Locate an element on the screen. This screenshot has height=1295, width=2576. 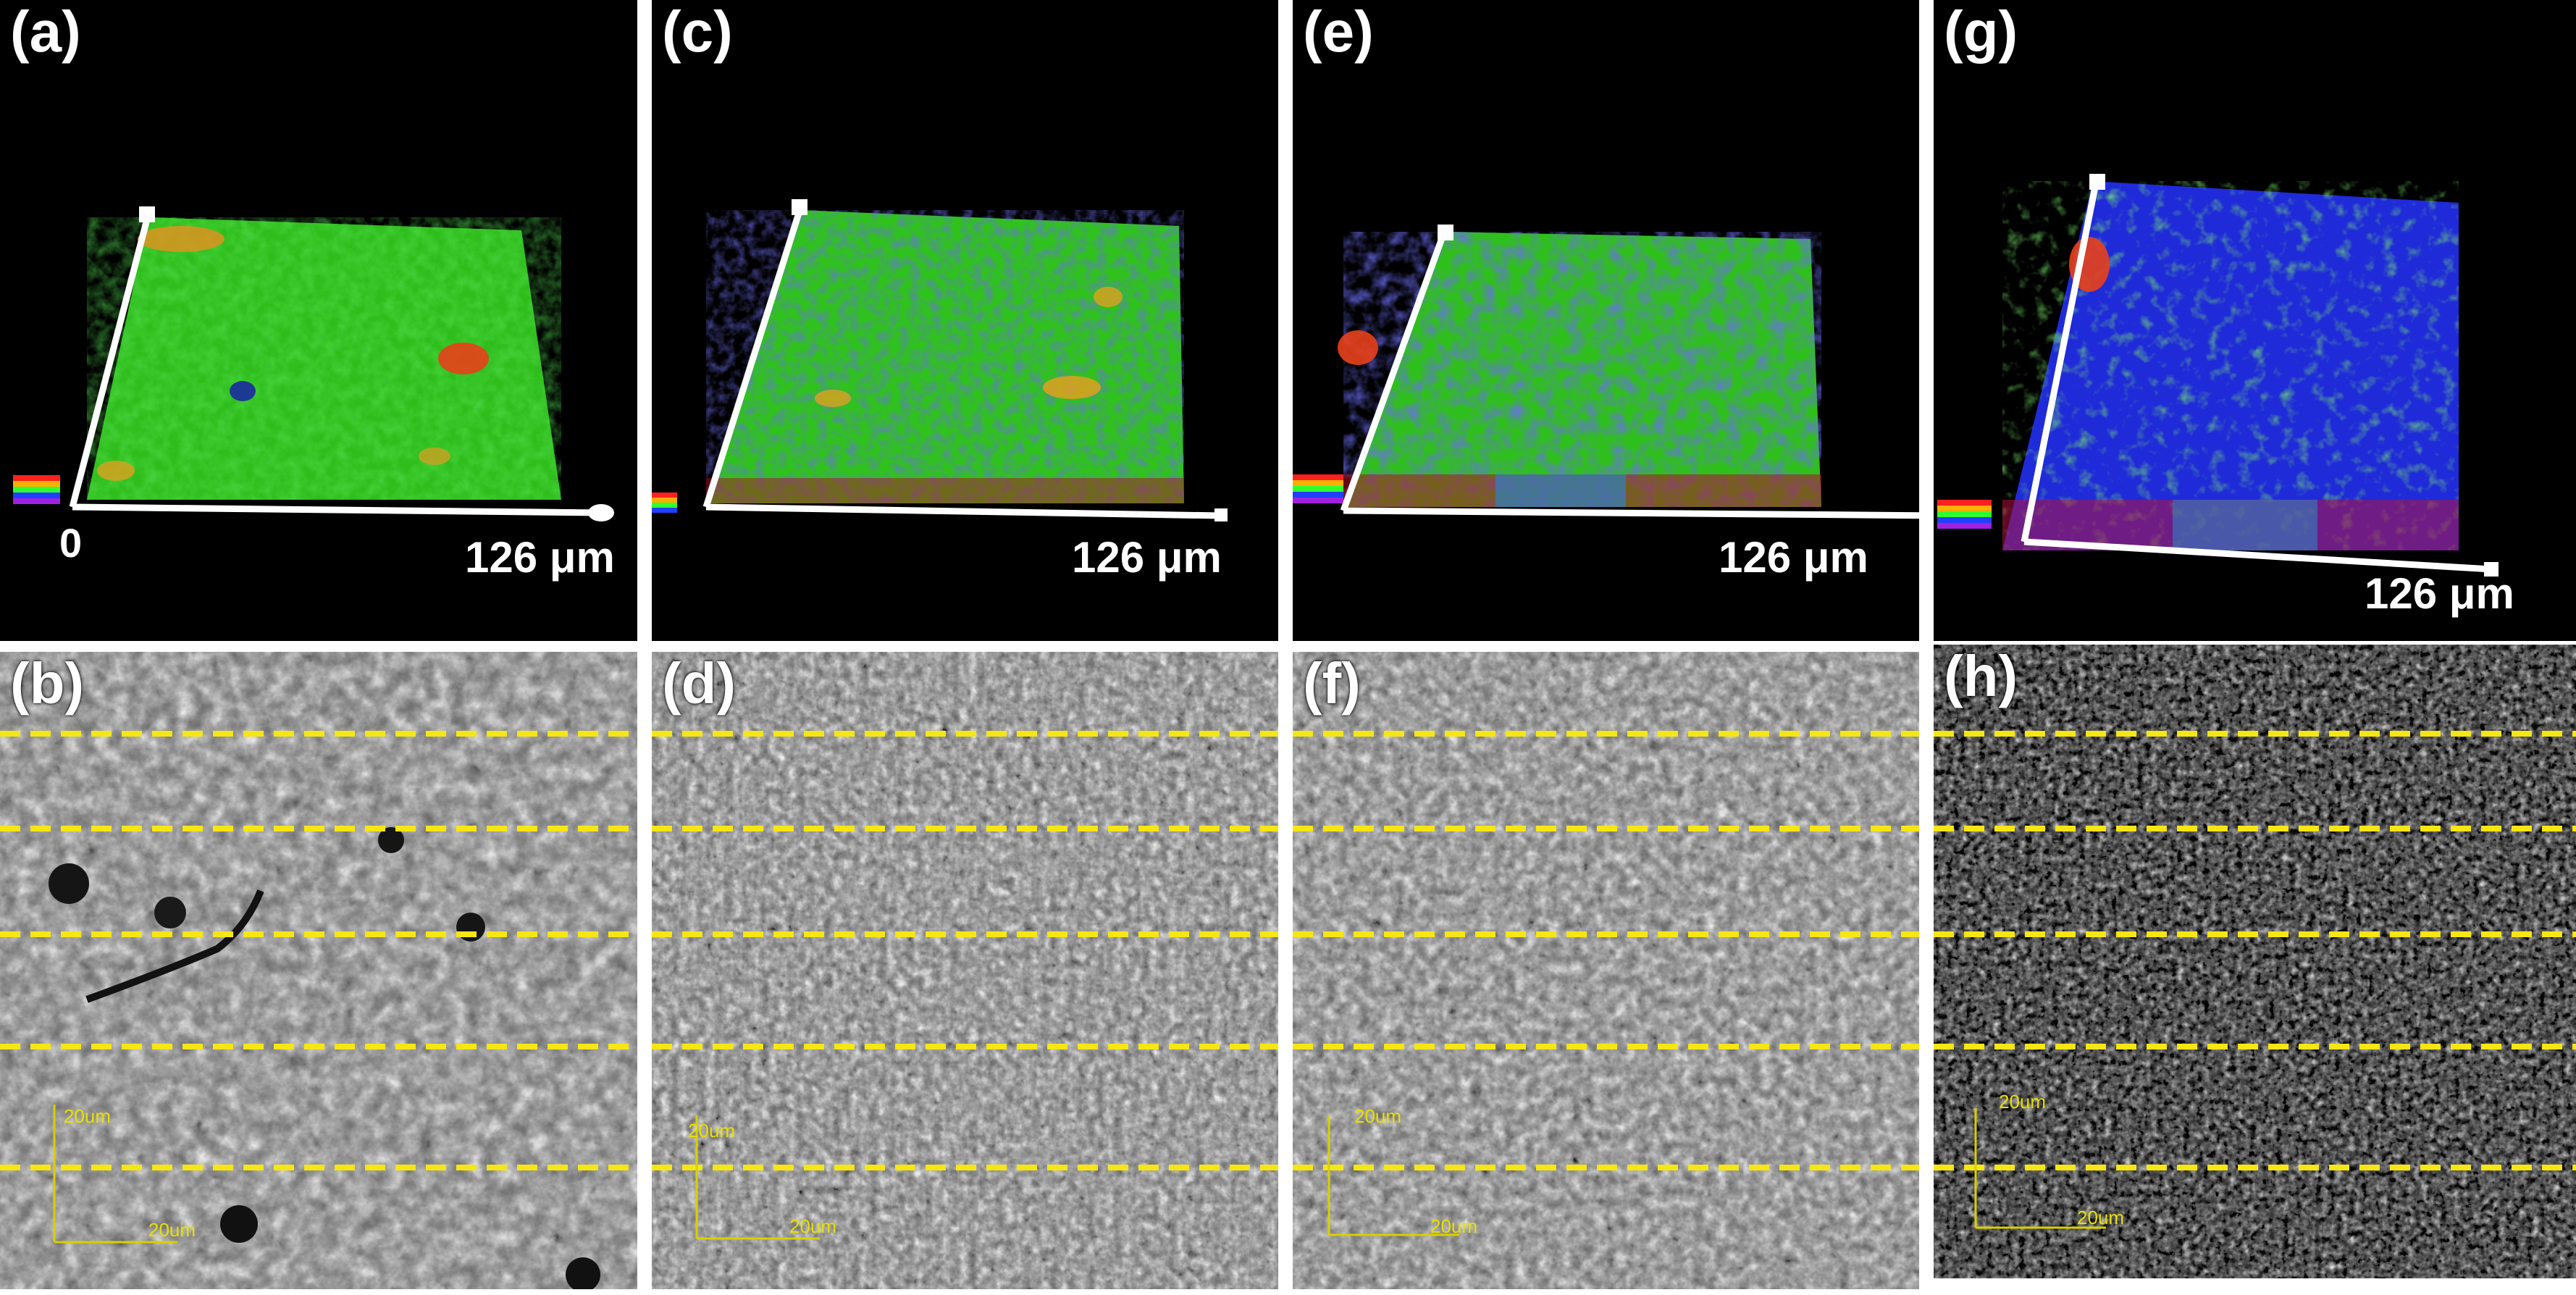
scale-bar-horizontal-label-h: 20um is located at coordinates (2101, 1217).